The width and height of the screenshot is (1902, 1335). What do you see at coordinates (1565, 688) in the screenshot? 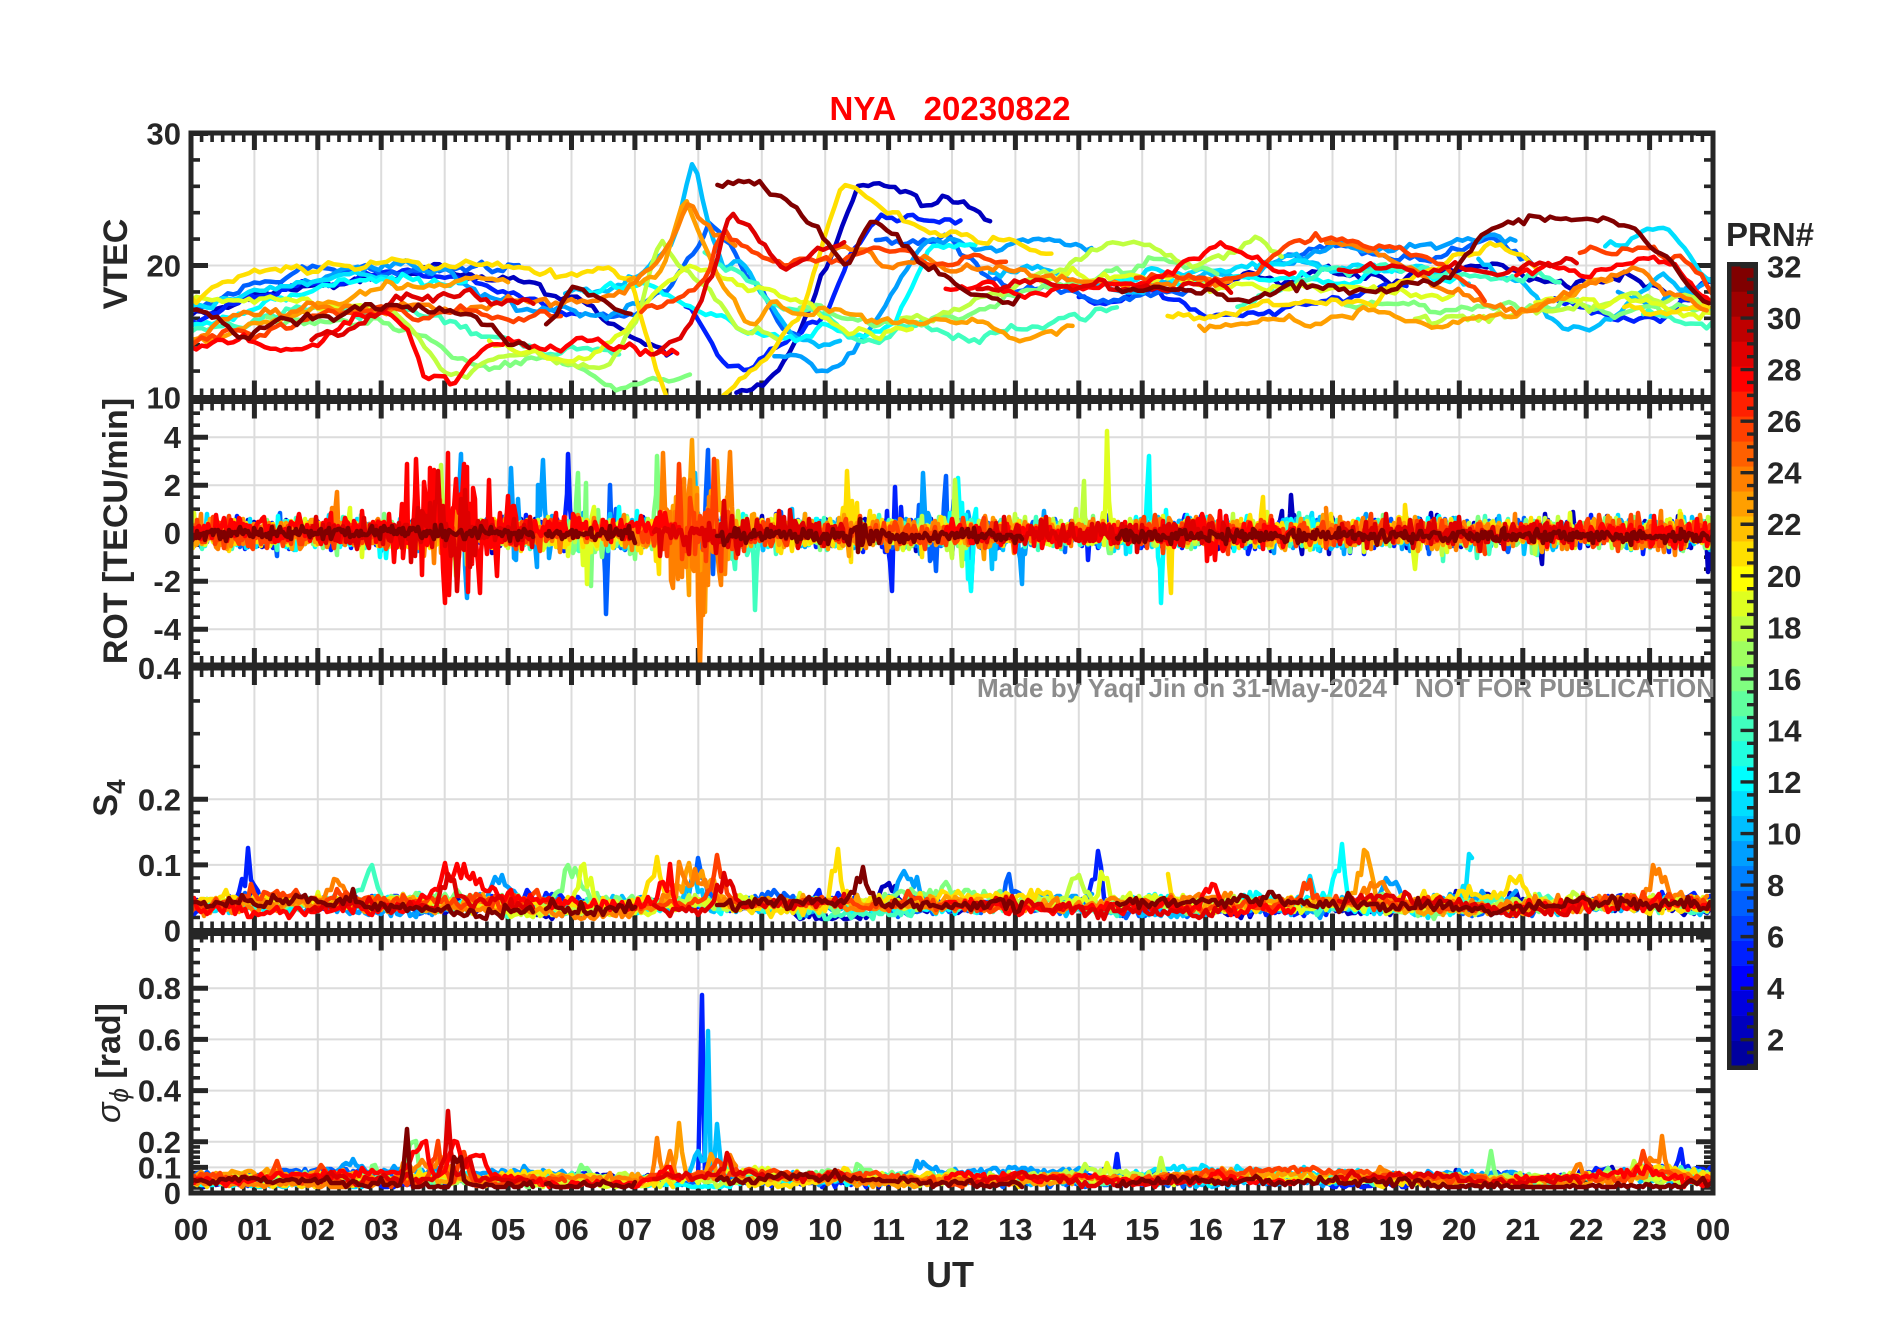
I see `svg-text: NOT FOR PUBLICATION` at bounding box center [1565, 688].